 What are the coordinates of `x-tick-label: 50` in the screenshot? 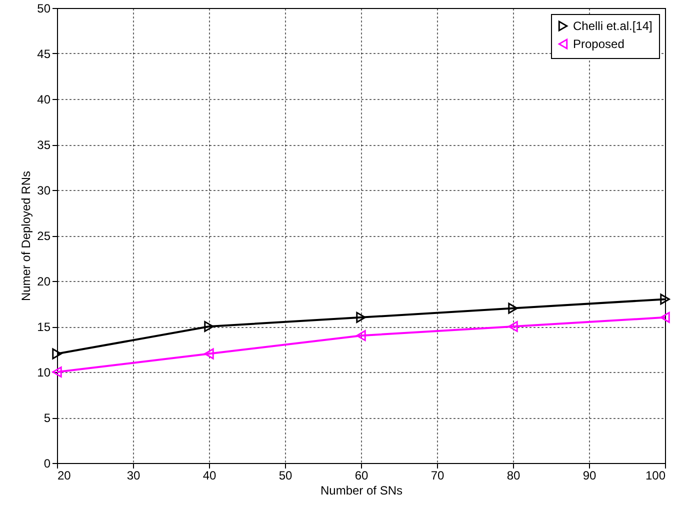 It's located at (285, 475).